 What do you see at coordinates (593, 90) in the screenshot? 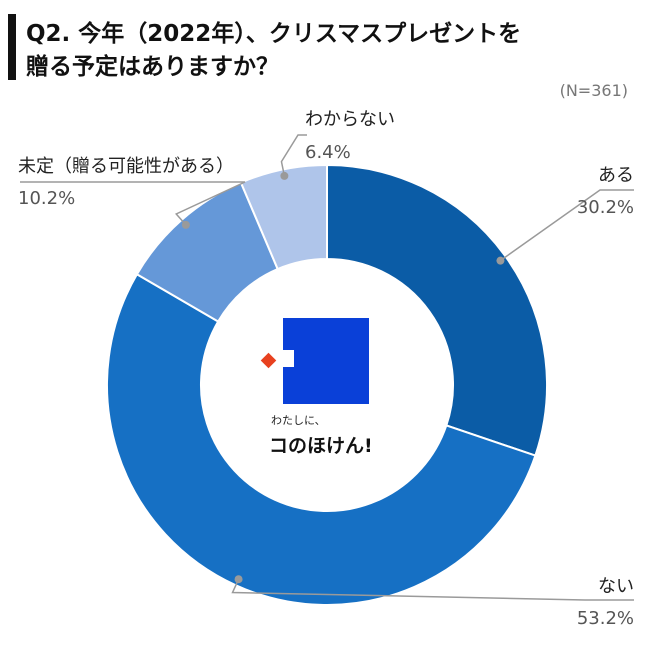
I see `sample-size-label: (N=361)` at bounding box center [593, 90].